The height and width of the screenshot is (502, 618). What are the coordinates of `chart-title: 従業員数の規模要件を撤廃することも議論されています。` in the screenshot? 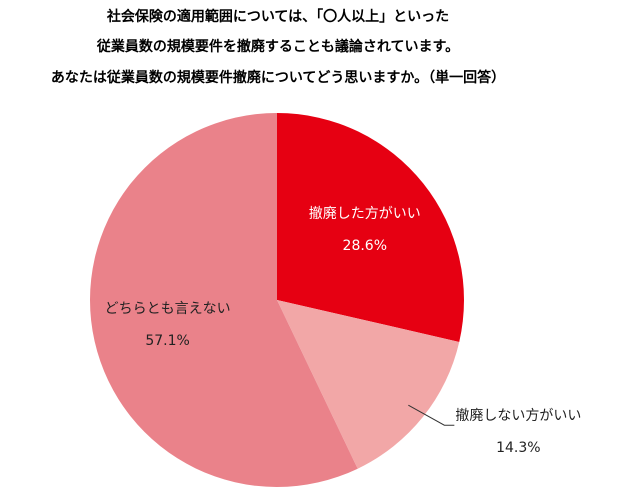 It's located at (277, 46).